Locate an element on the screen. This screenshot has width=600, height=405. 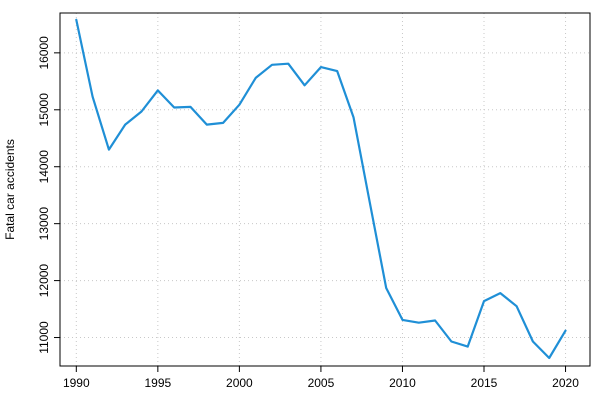
x-tick-label: 1995 is located at coordinates (157, 383).